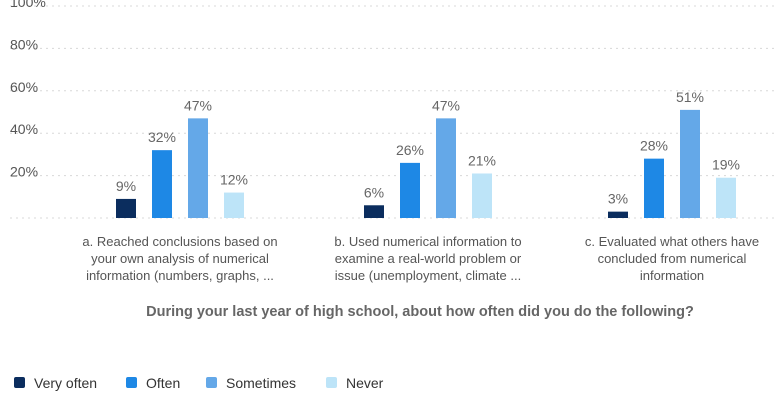 This screenshot has height=394, width=783. Describe the element at coordinates (672, 275) in the screenshot. I see `category-label-line: information` at that location.